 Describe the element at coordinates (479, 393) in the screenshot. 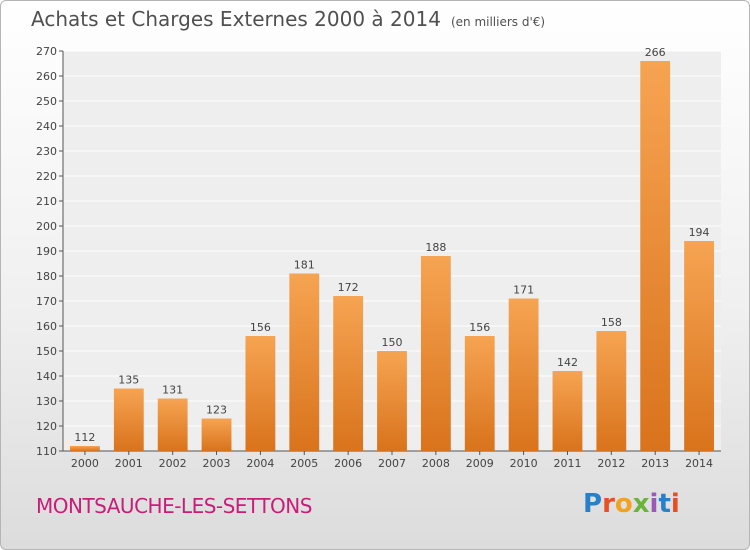

I see `bar-2009` at that location.